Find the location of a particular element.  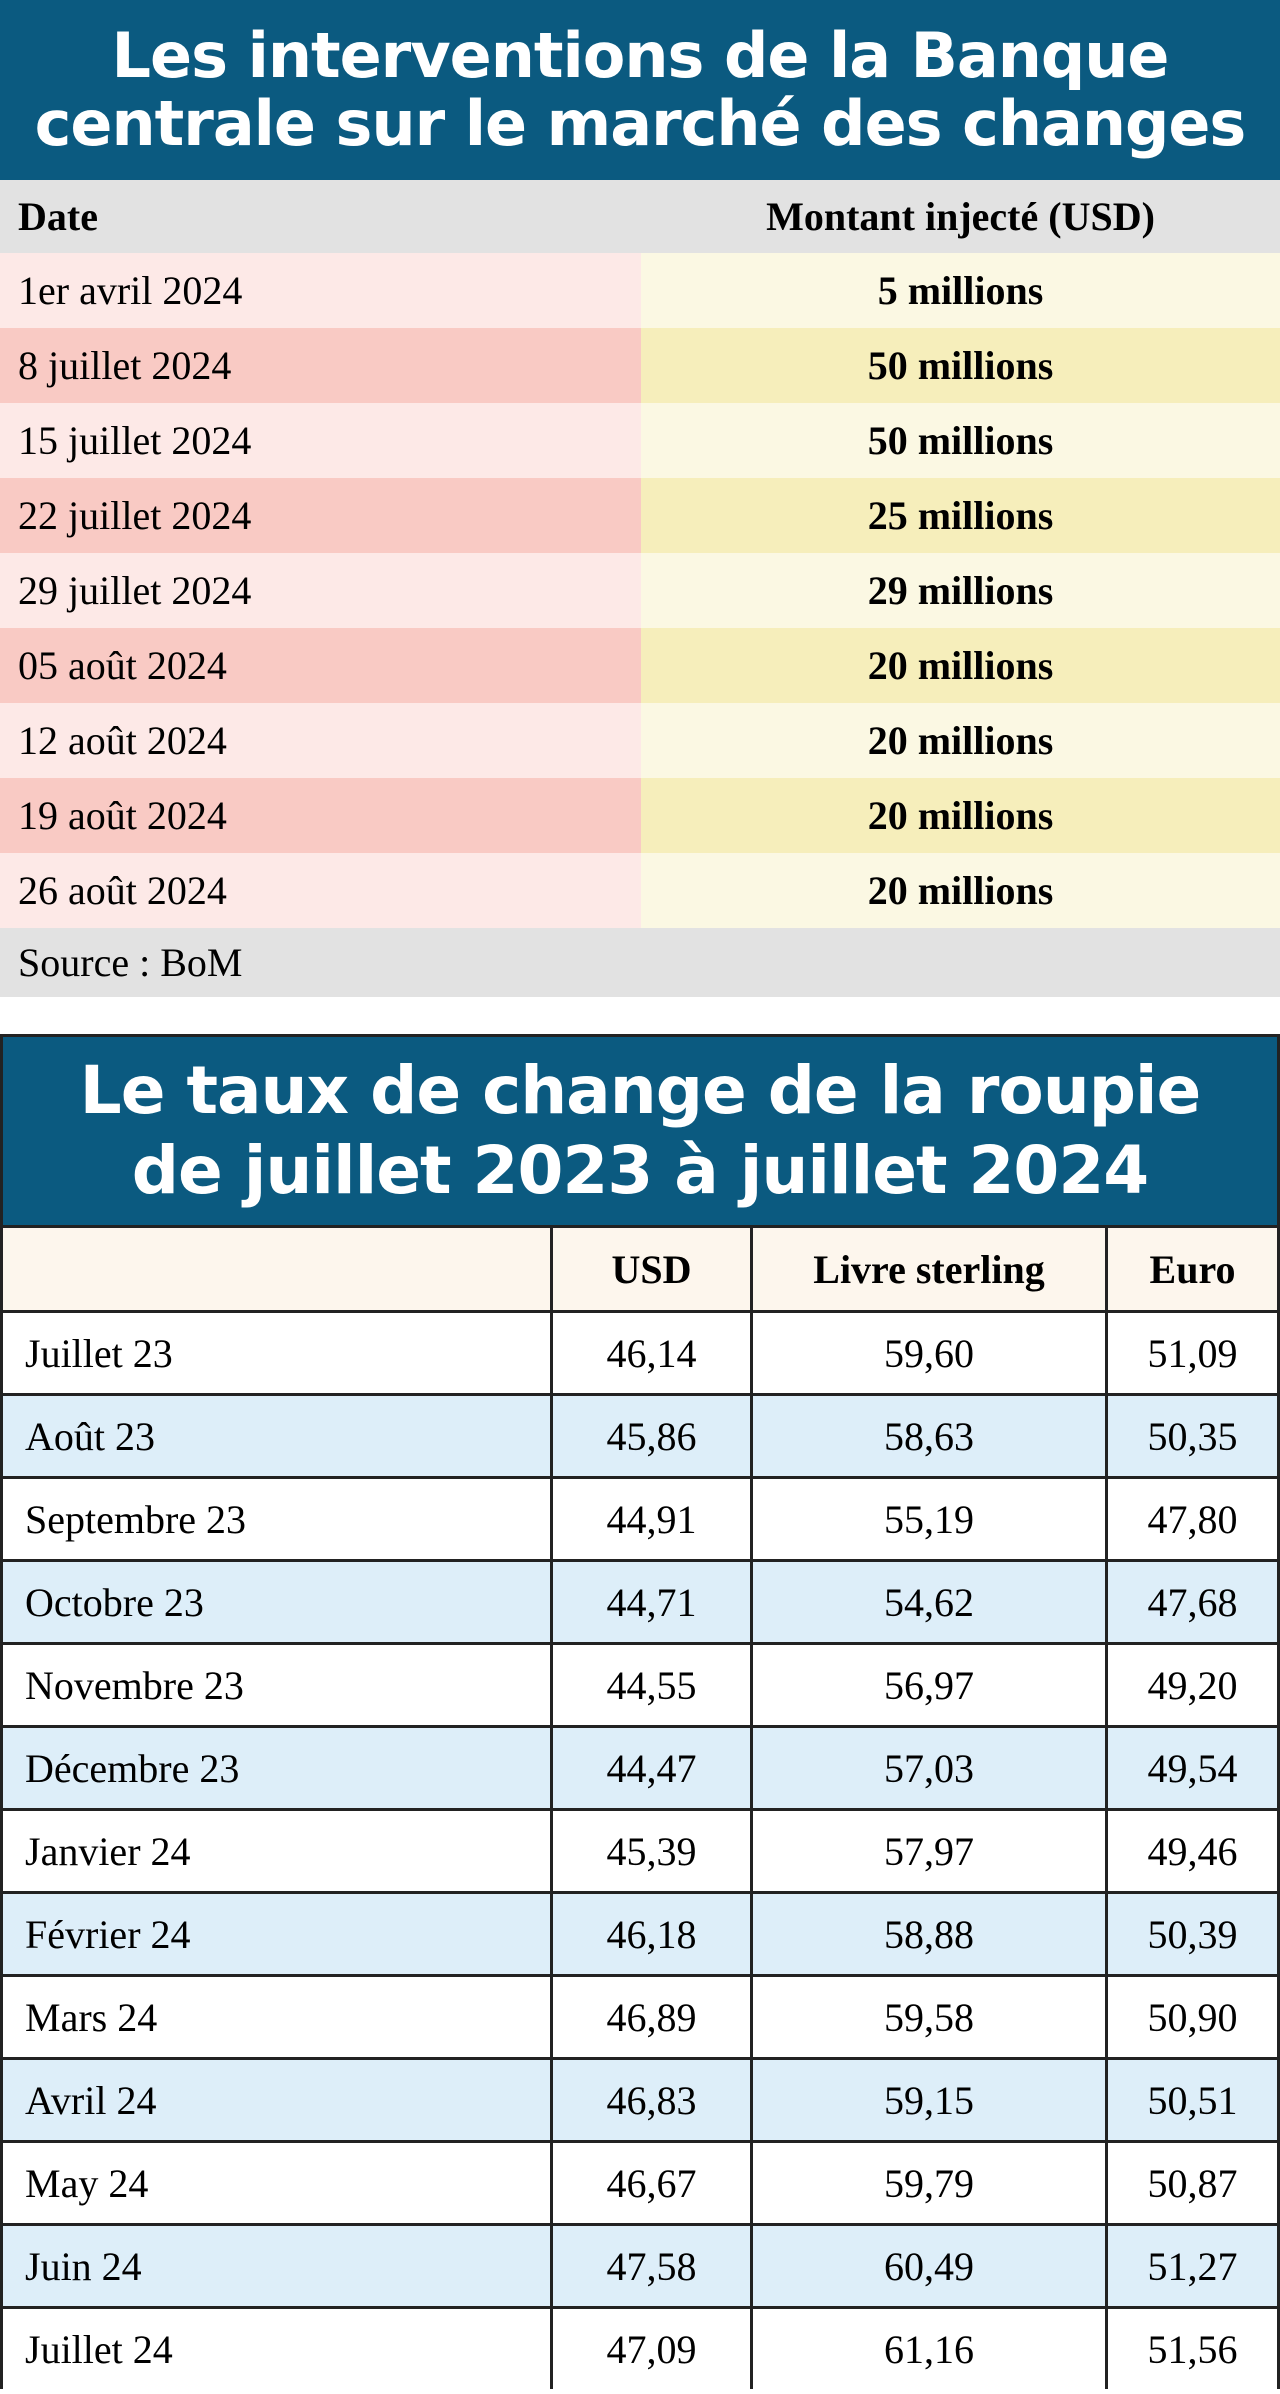

header-cell is located at coordinates (275, 1267).